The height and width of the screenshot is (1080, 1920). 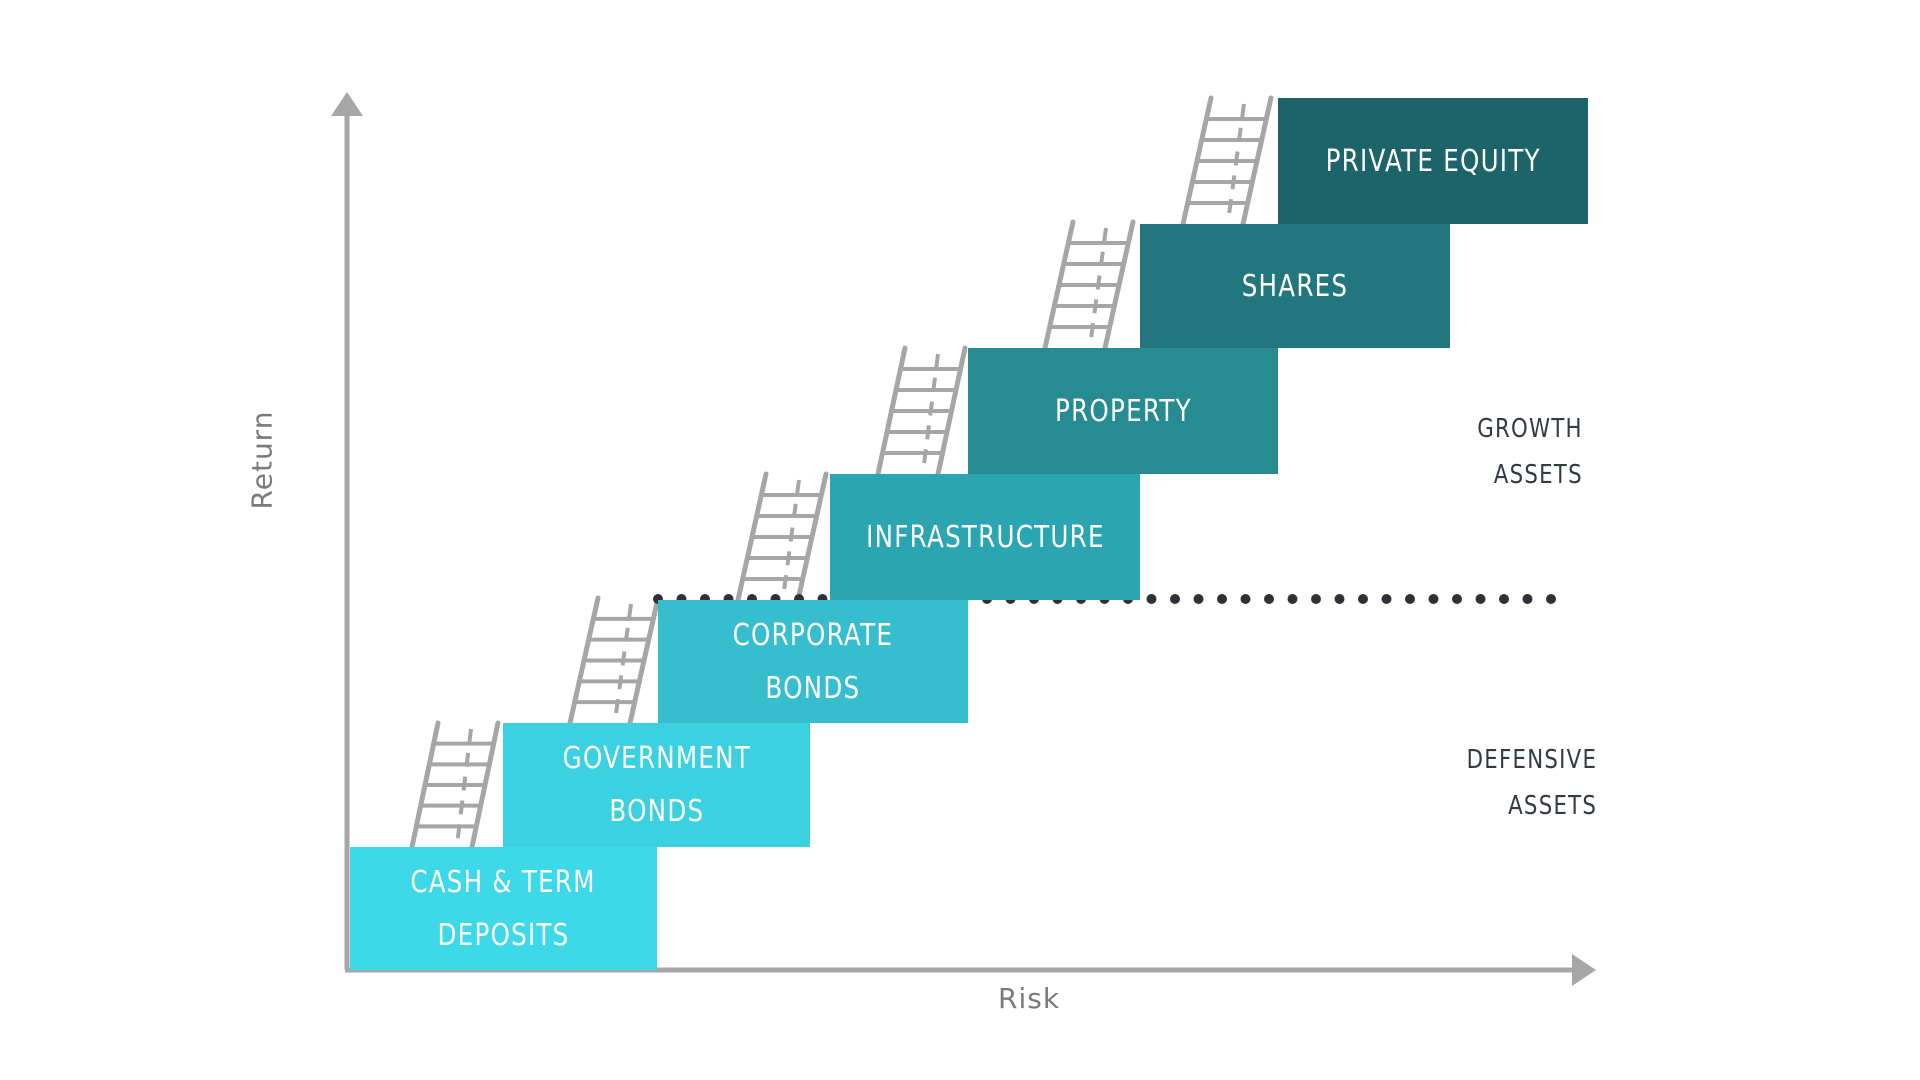 I want to click on step-box-corporate-bonds: CORPORATE BONDS, so click(x=813, y=661).